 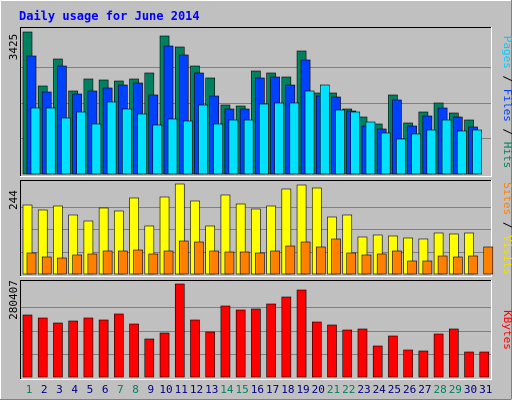 I want to click on x-tick-label-day-27: 27, so click(x=424, y=389).